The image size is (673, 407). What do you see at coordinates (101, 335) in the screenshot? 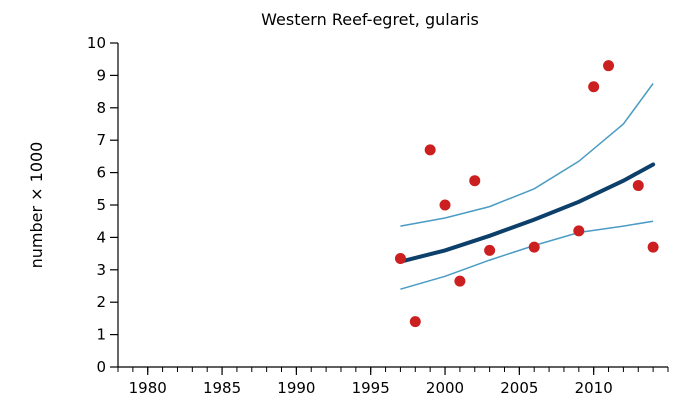
I see `y-tick-label: 1` at bounding box center [101, 335].